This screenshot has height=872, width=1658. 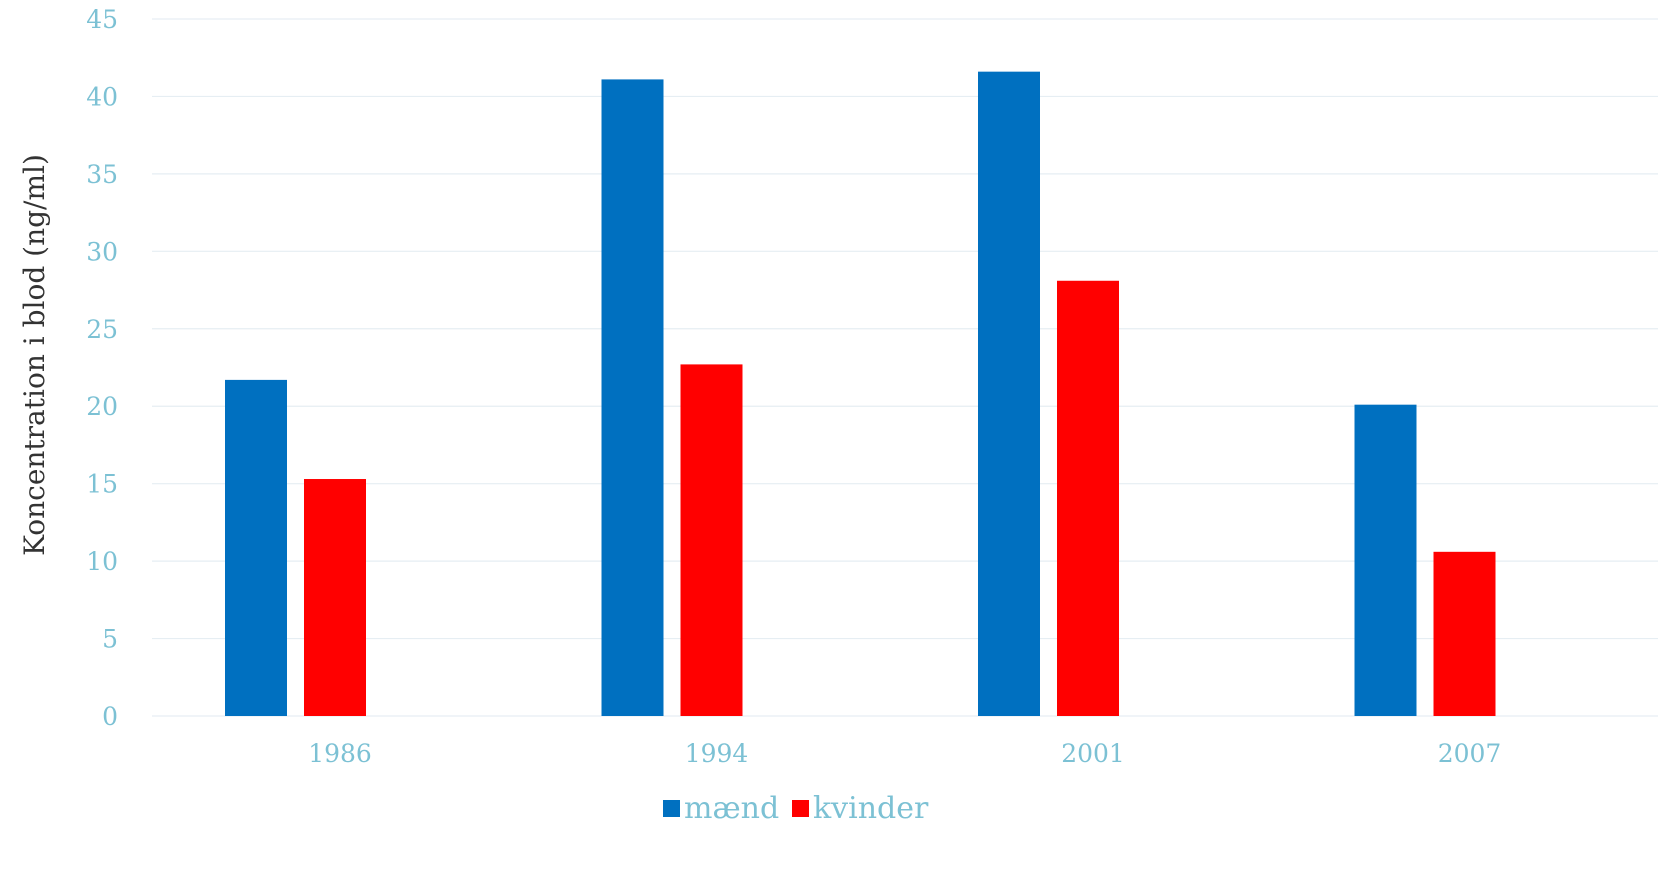 I want to click on legend-label: mænd, so click(x=731, y=808).